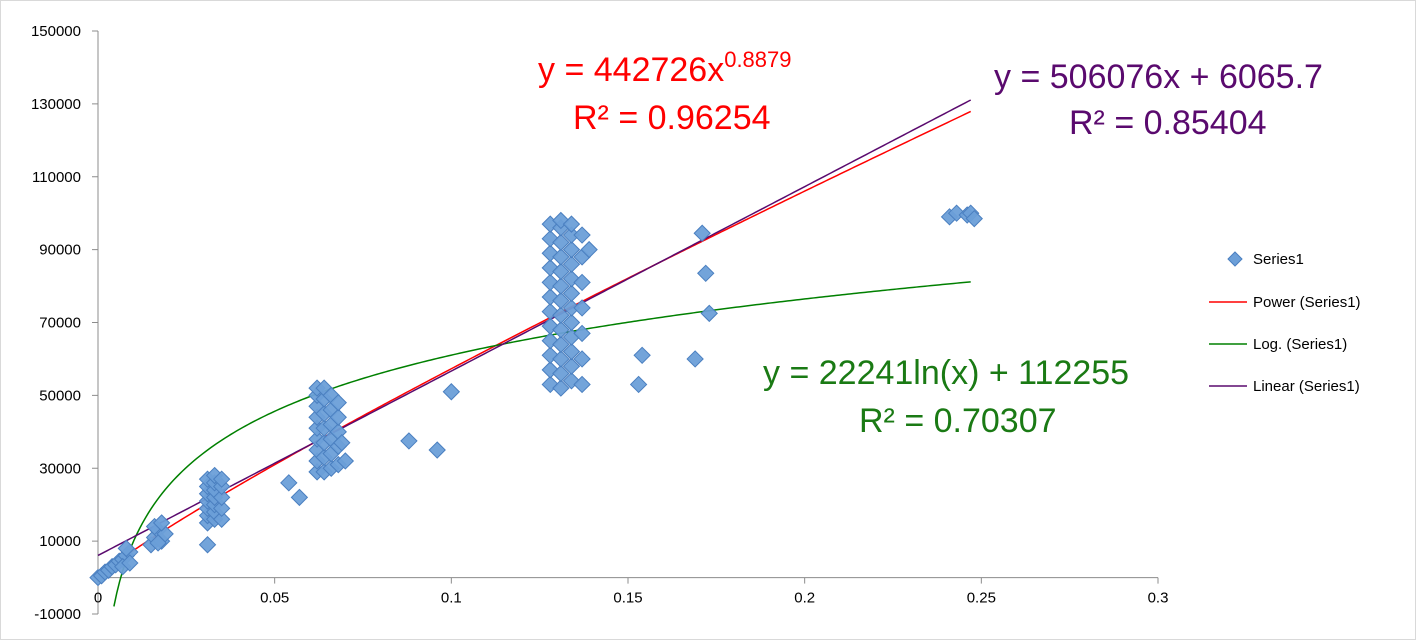 This screenshot has width=1416, height=640. I want to click on power-equation: y = 442726x0.8879, so click(665, 68).